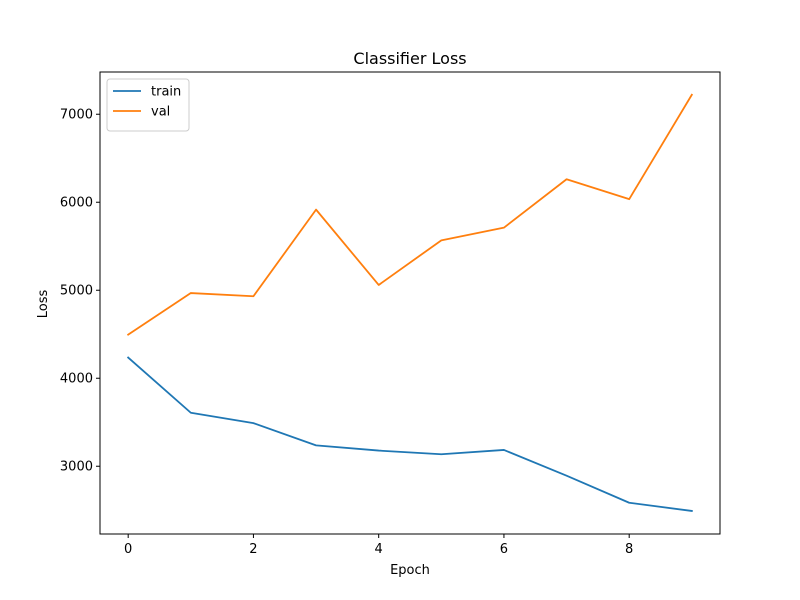 This screenshot has height=600, width=800. I want to click on legend-label-train: train, so click(166, 92).